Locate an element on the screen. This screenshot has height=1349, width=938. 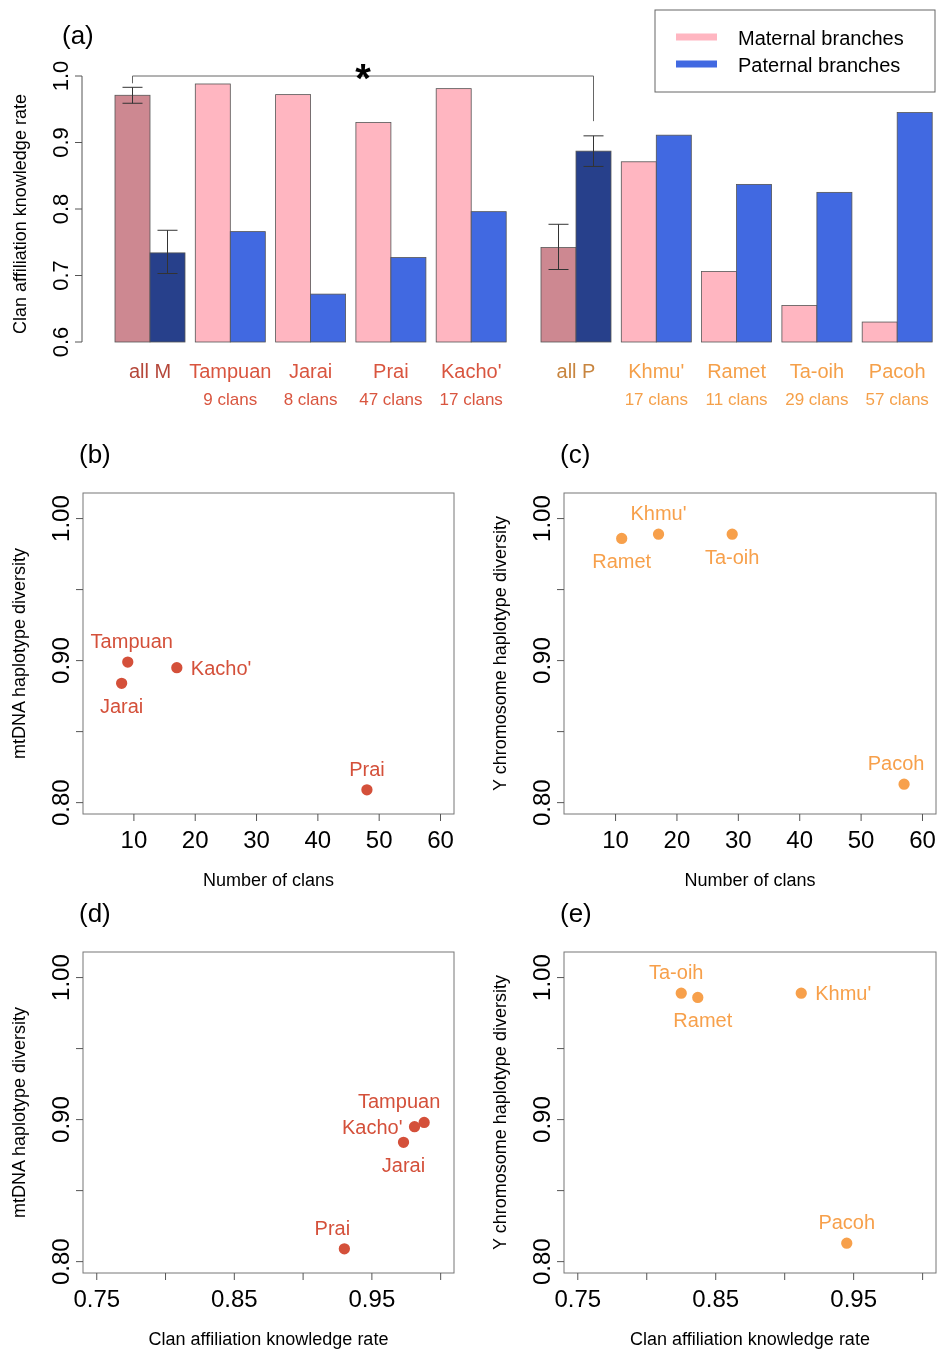
x-tick-label: Ramet 11 clans is located at coordinates (736, 384).